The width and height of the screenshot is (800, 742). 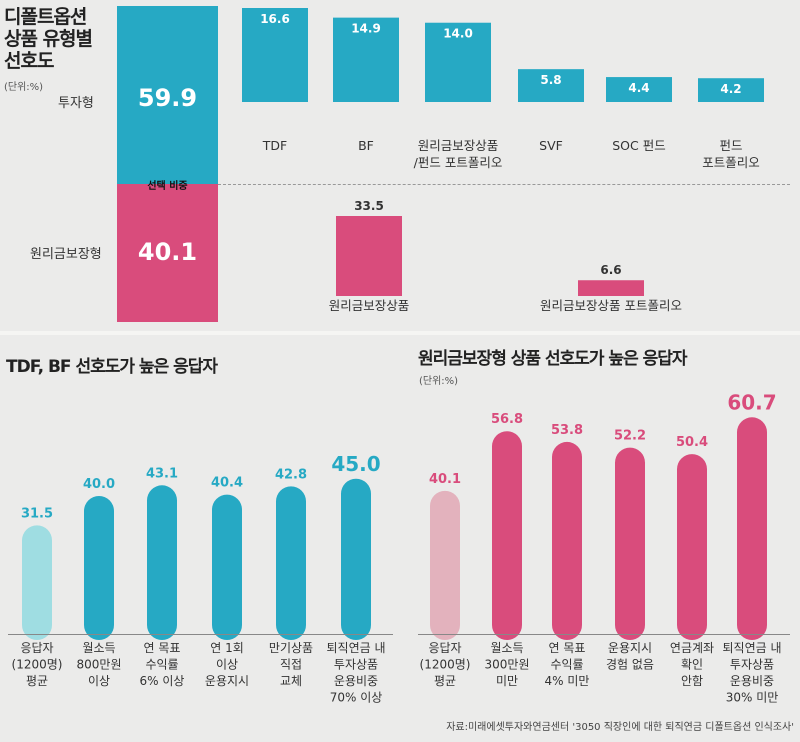 What do you see at coordinates (458, 162) in the screenshot?
I see `invest-bar-label: /펀드 포트폴리오` at bounding box center [458, 162].